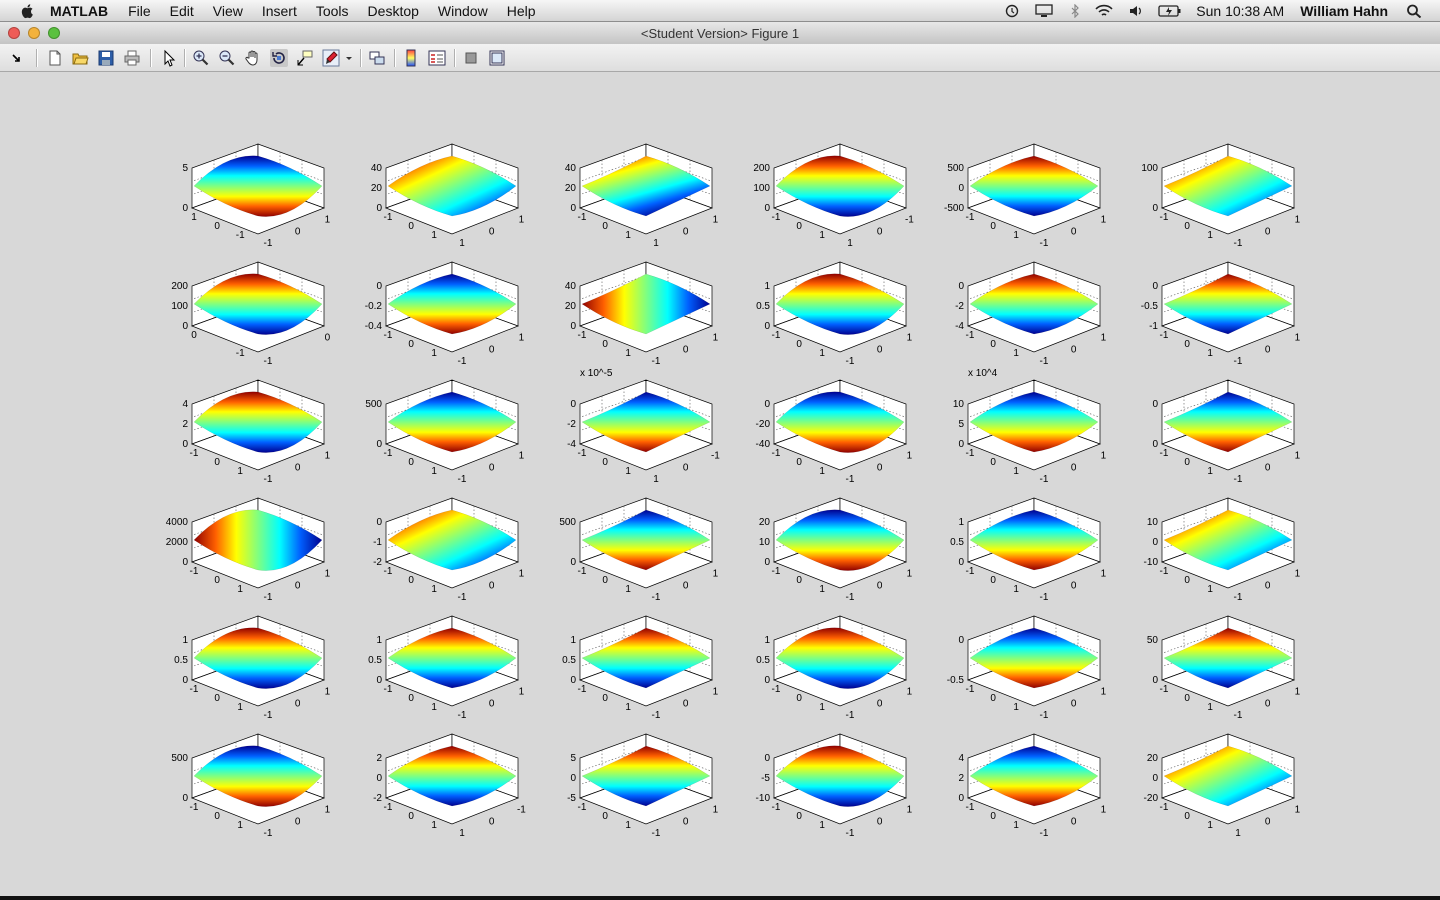 Image resolution: width=1440 pixels, height=900 pixels. What do you see at coordinates (34, 33) in the screenshot?
I see `minimize-window-button` at bounding box center [34, 33].